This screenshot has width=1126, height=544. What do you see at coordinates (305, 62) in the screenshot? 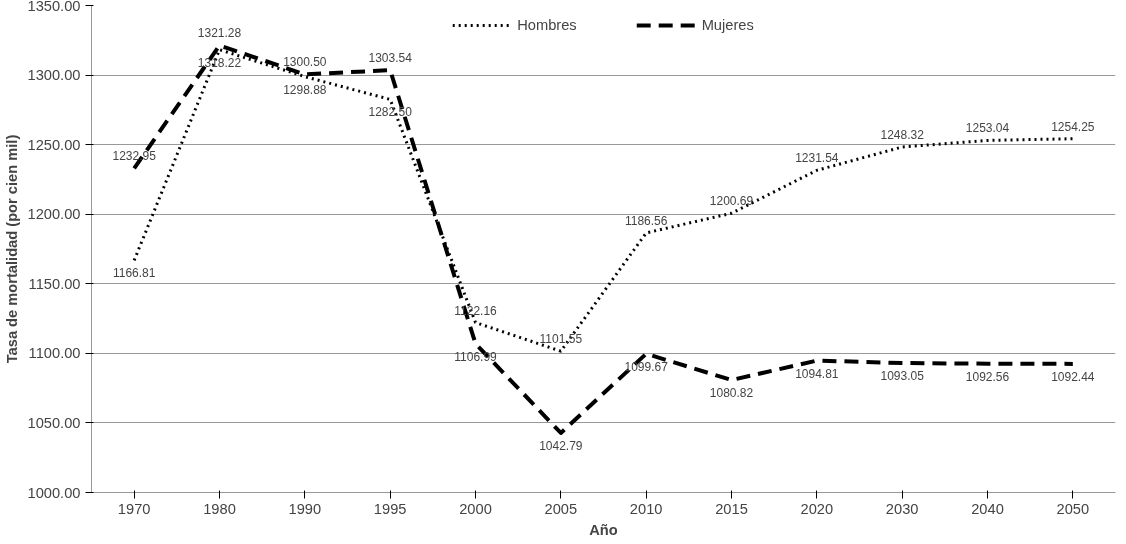
I see `data-label: 1300.50` at bounding box center [305, 62].